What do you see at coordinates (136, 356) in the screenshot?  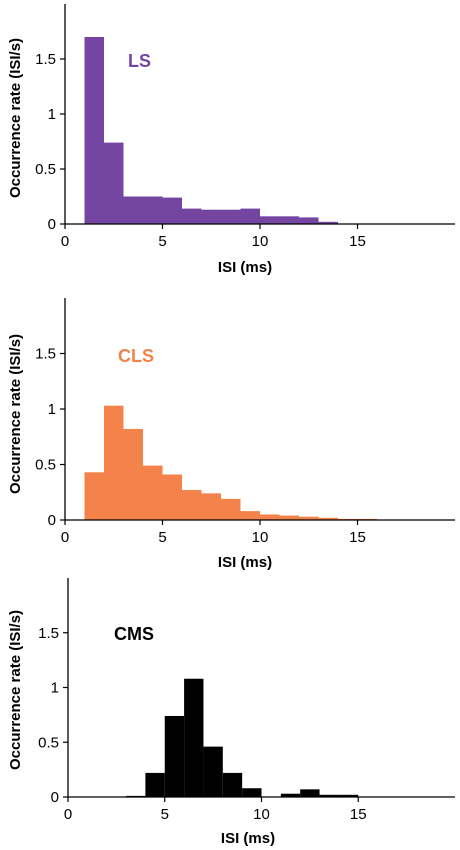 I see `panel-label: CLS` at bounding box center [136, 356].